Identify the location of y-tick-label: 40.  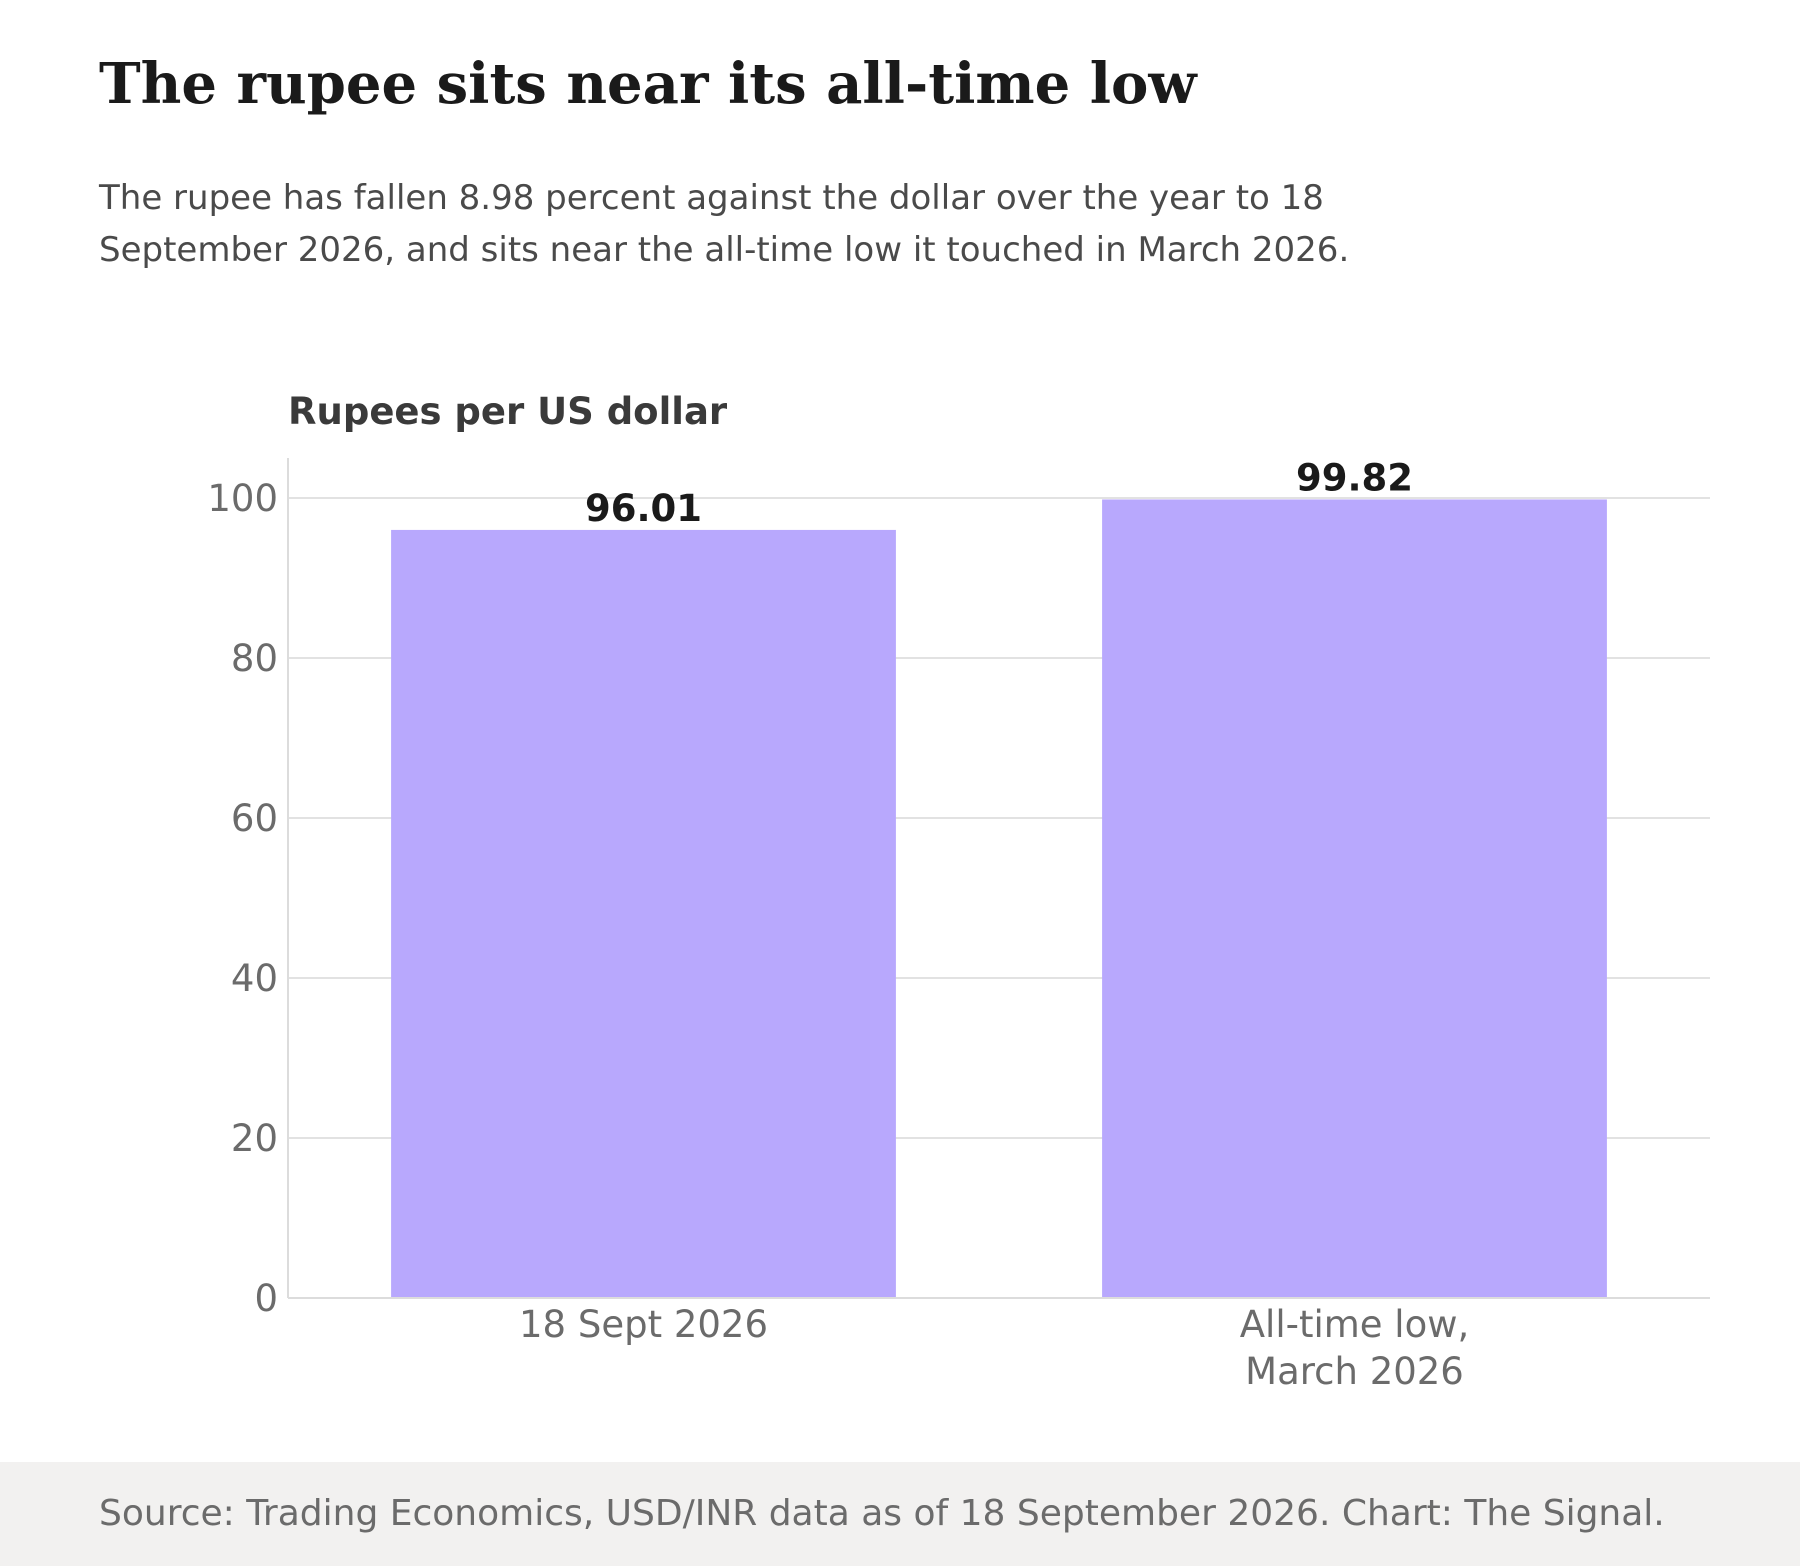
(254, 978).